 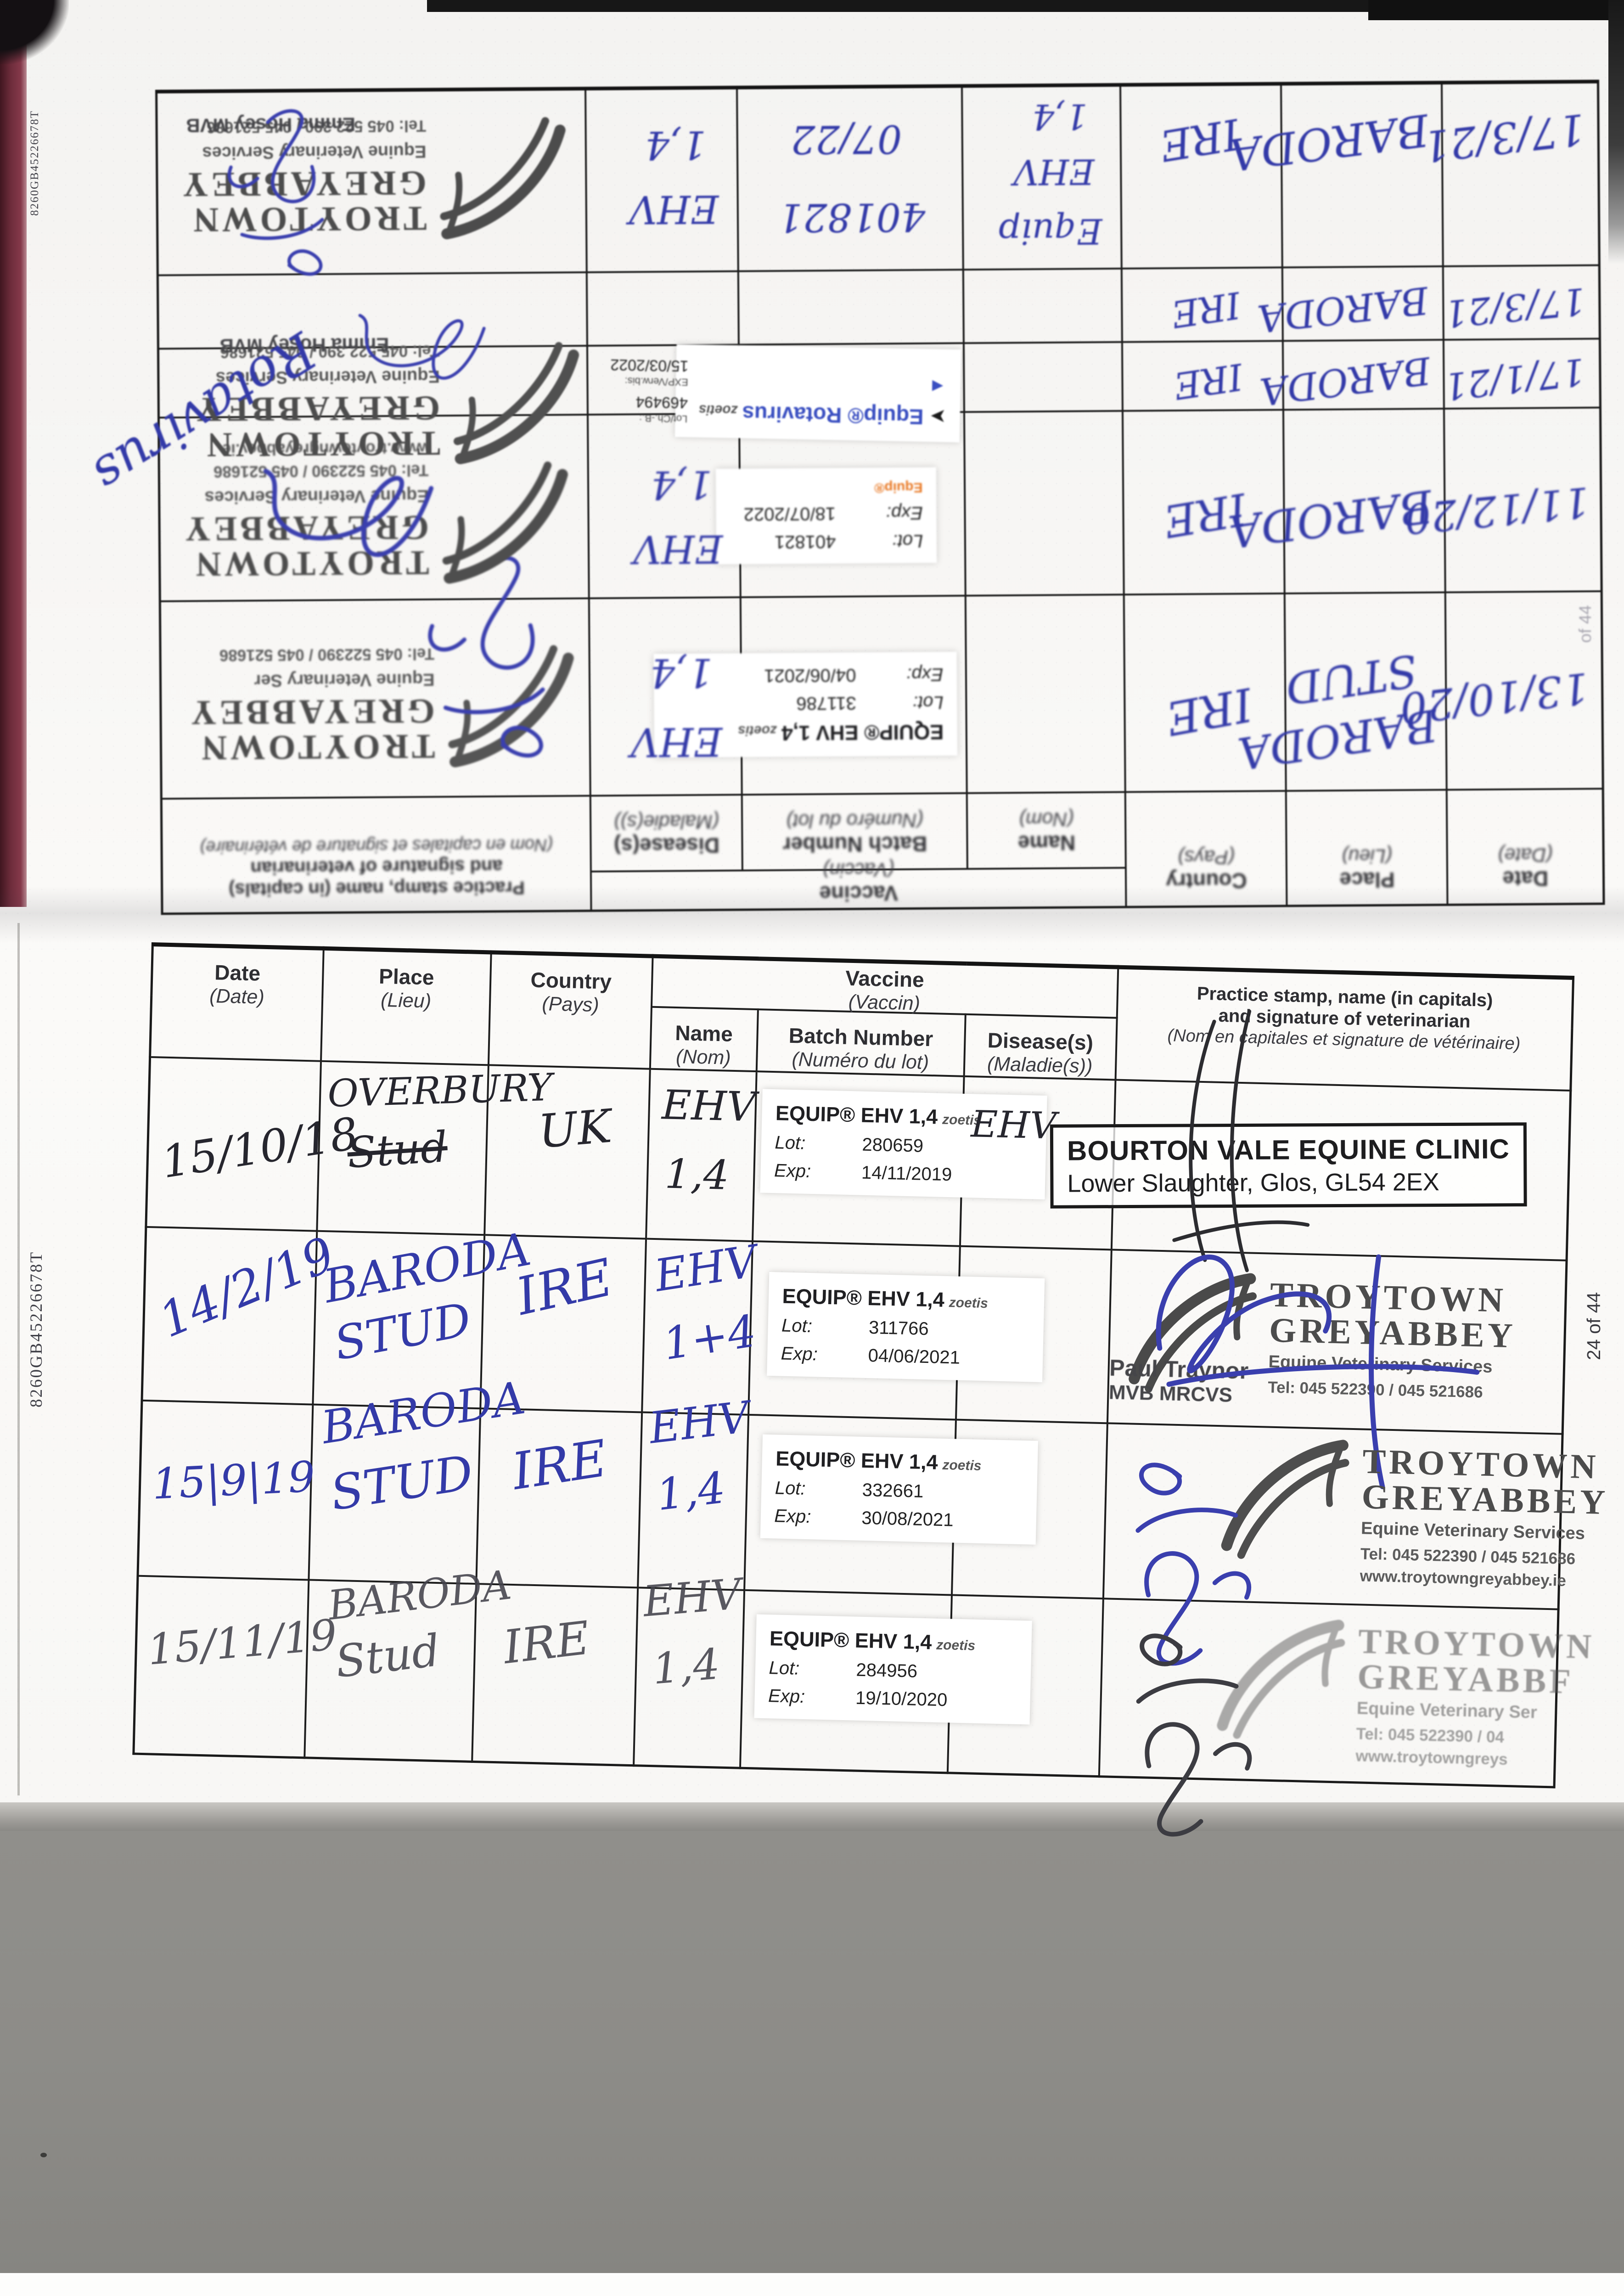 What do you see at coordinates (13, 454) in the screenshot?
I see `book-spine` at bounding box center [13, 454].